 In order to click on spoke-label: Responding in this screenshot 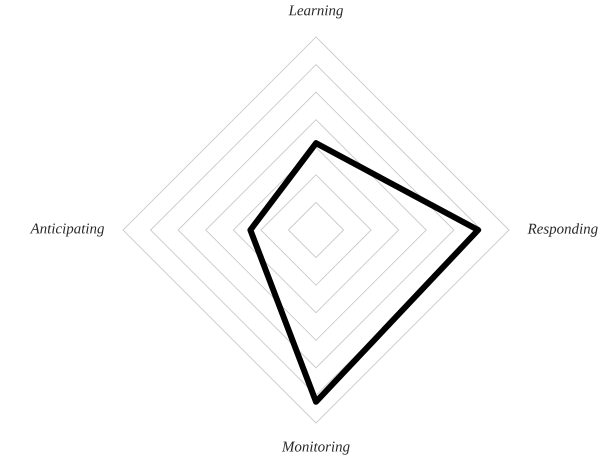, I will do `click(562, 230)`.